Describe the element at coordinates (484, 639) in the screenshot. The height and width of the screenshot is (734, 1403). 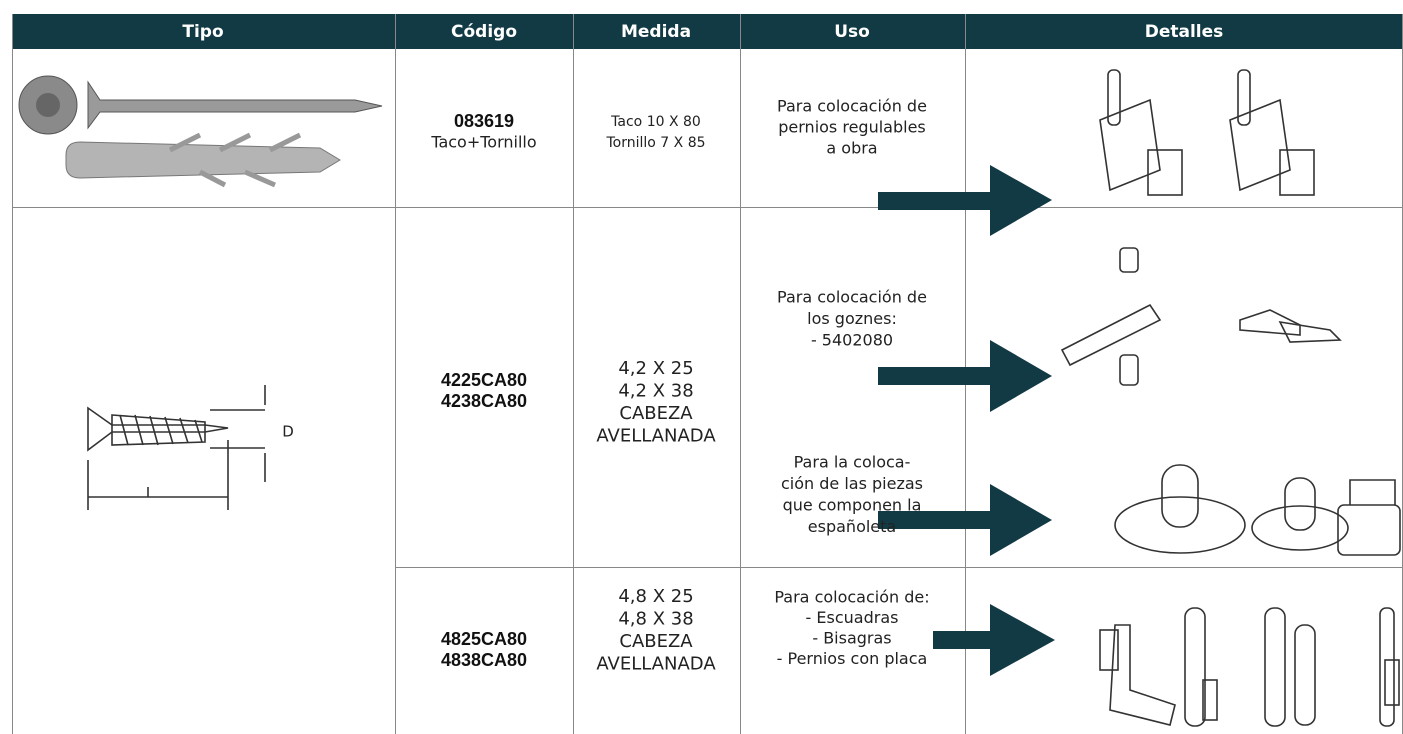
I see `code: 4825CA80` at that location.